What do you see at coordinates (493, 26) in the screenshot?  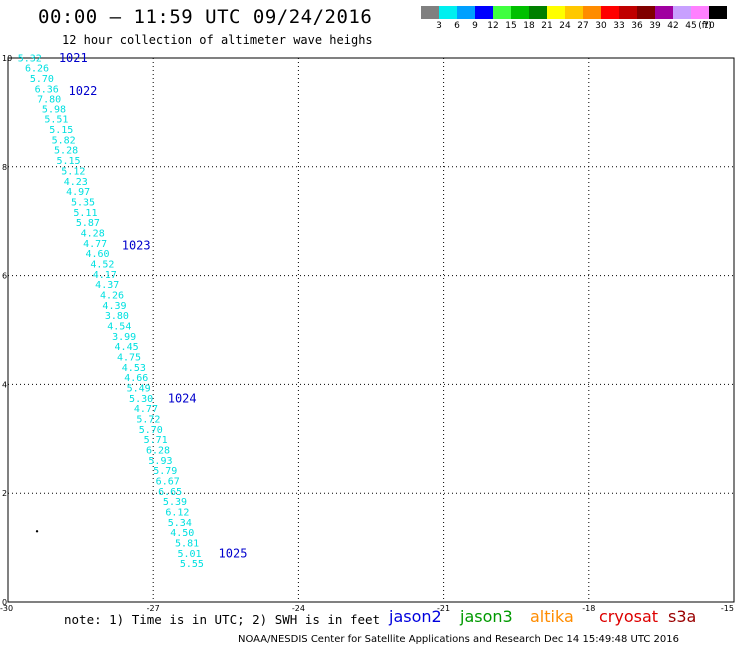 I see `legend-label: 12` at bounding box center [493, 26].